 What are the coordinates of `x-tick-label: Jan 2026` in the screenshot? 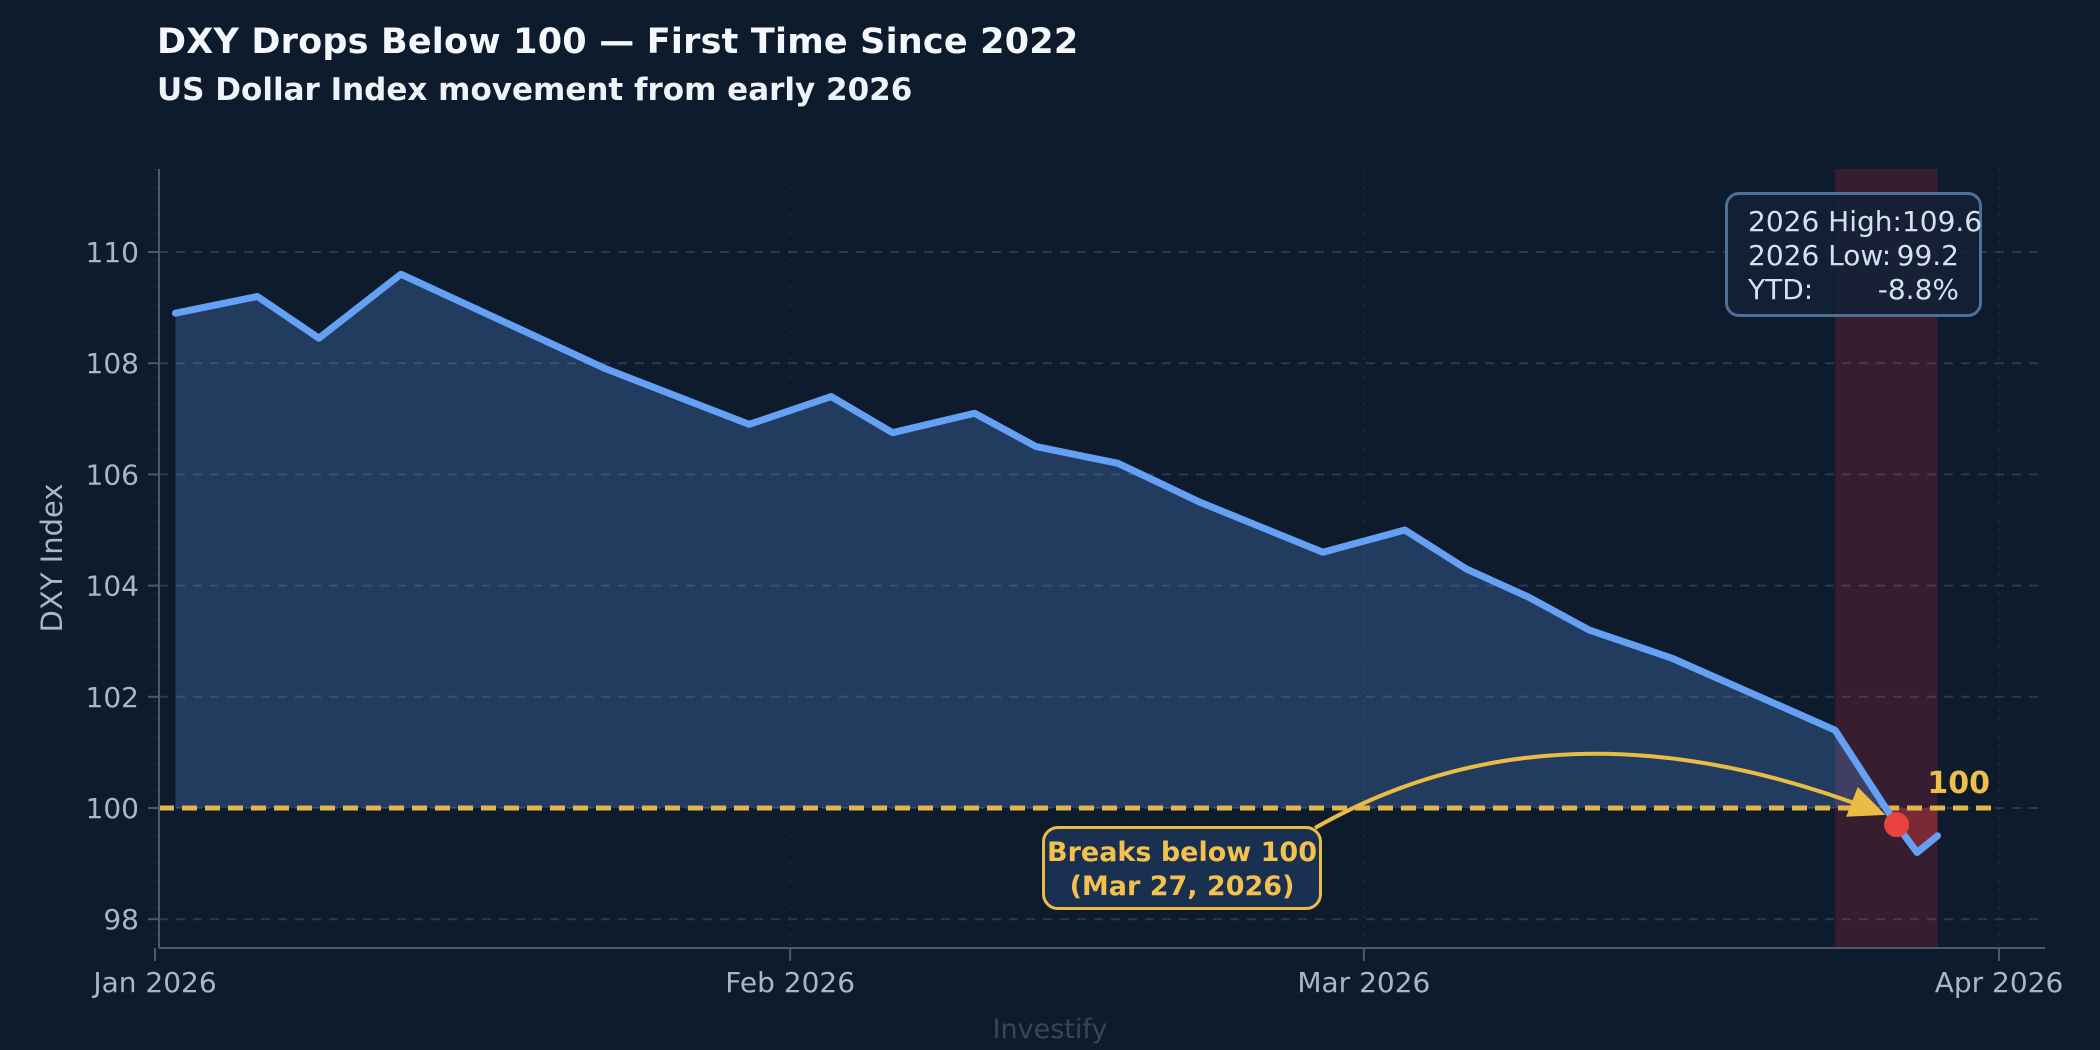 It's located at (153, 982).